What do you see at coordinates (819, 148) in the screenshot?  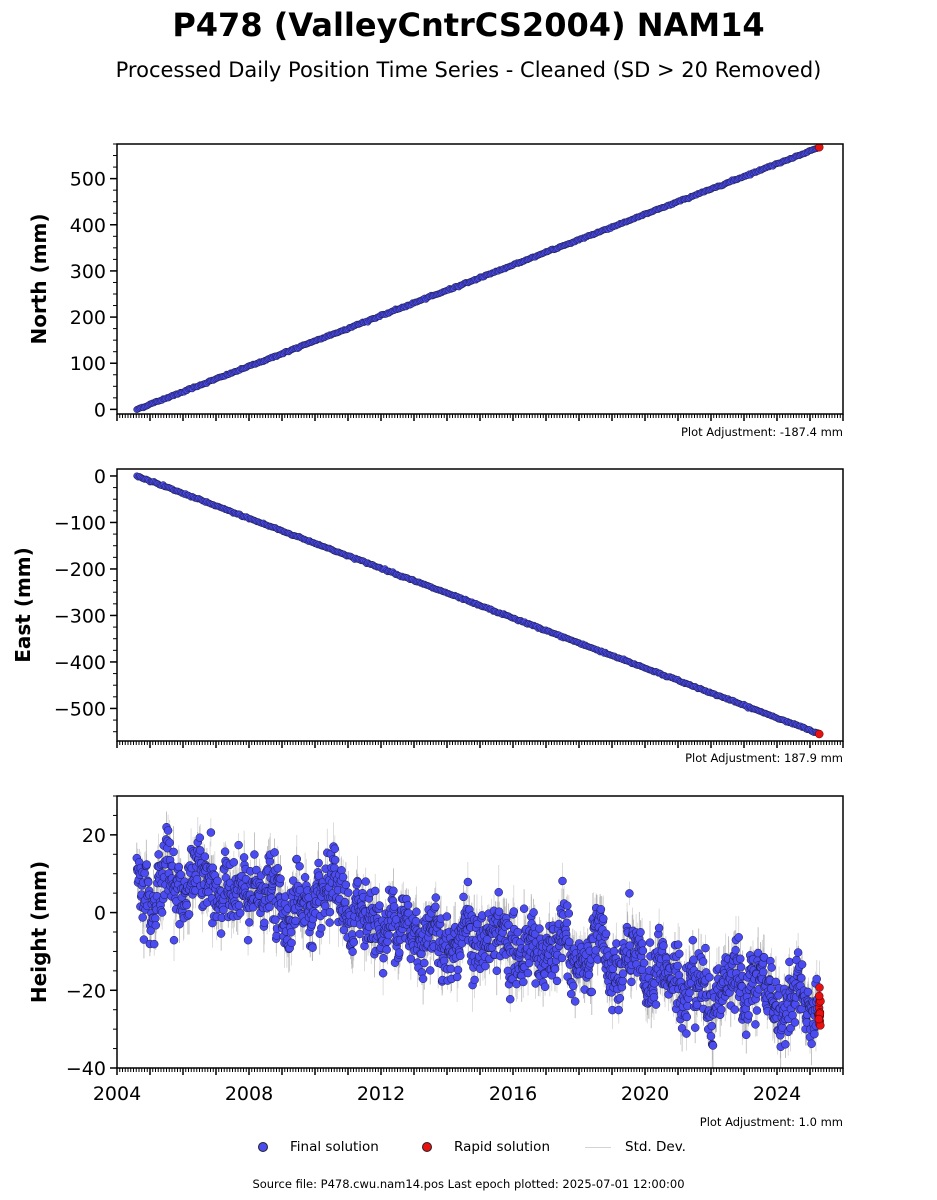 I see `rapid-solution-point` at bounding box center [819, 148].